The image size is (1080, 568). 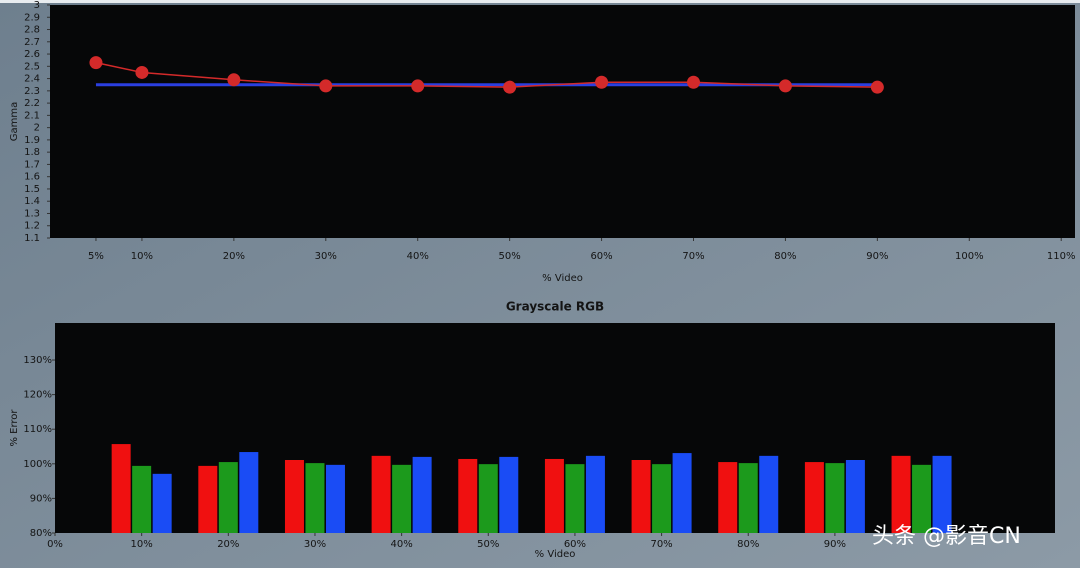 I want to click on y-tick-label: 100%, so click(x=37, y=464).